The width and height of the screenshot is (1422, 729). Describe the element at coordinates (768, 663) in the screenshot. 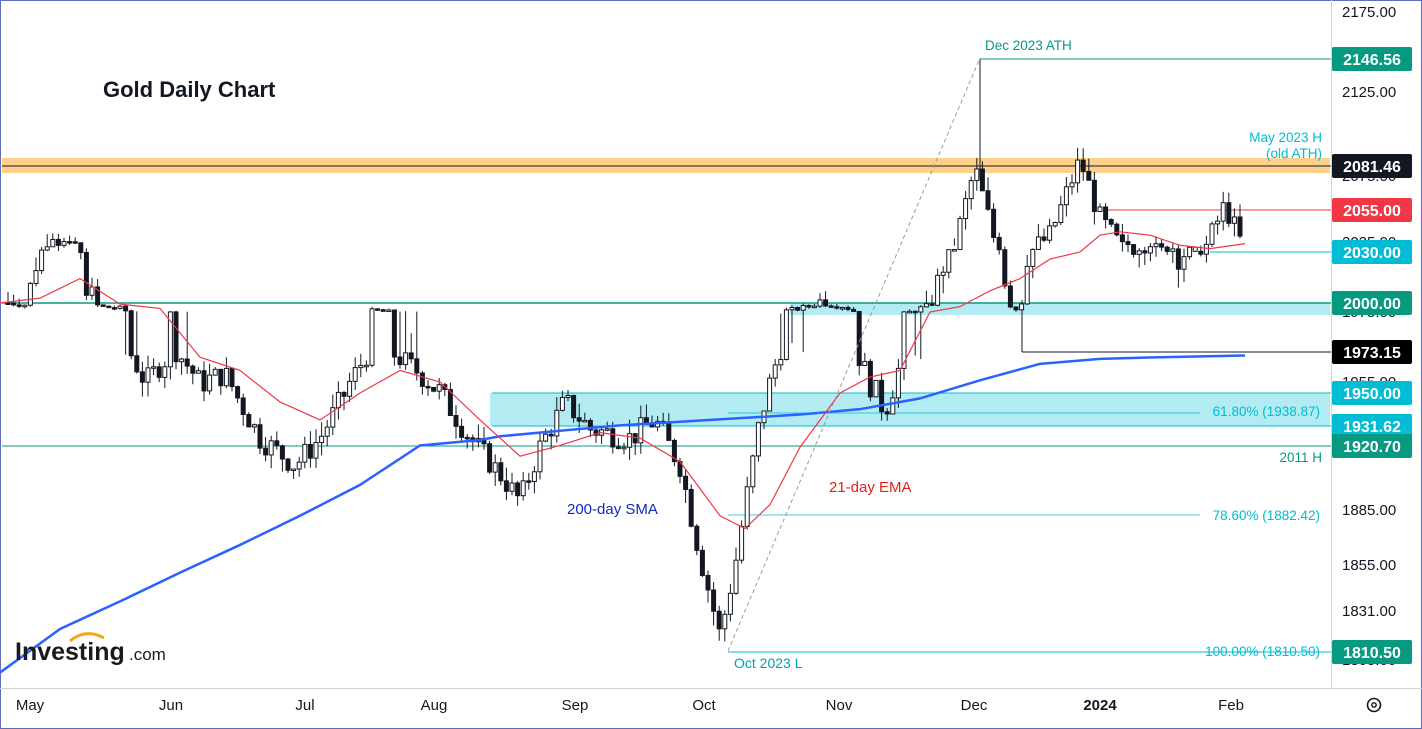

I see `oct-low-annotation: Oct 2023 L` at that location.